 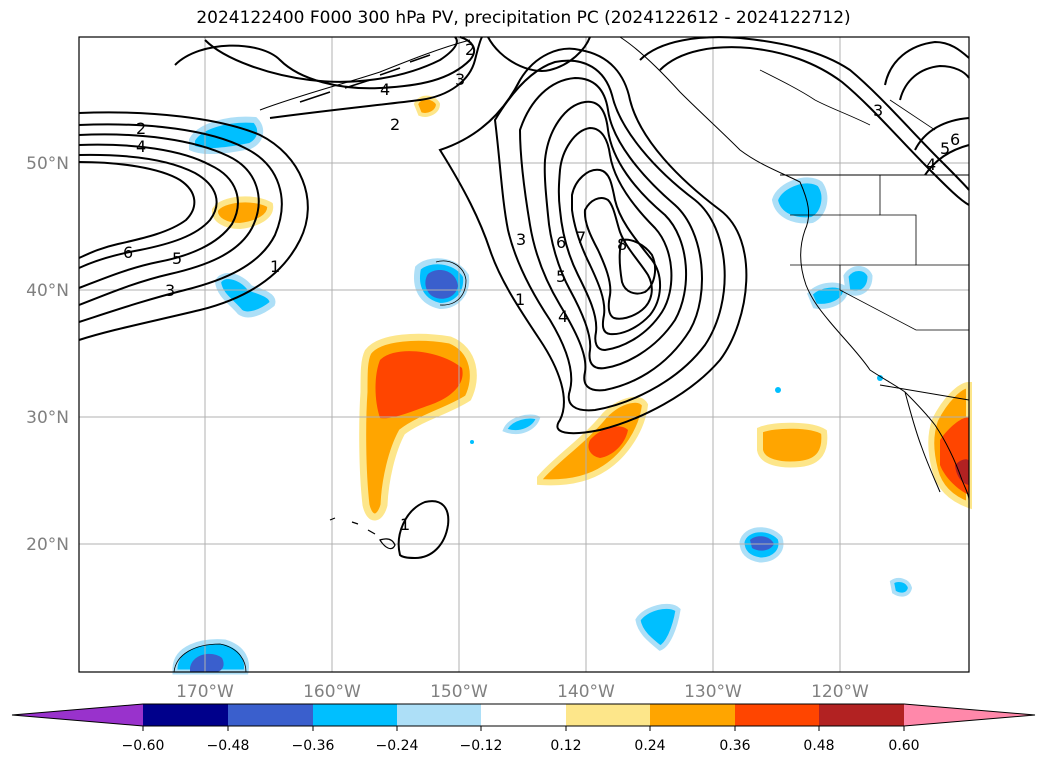 What do you see at coordinates (77, 715) in the screenshot?
I see `colorbar-extend-min` at bounding box center [77, 715].